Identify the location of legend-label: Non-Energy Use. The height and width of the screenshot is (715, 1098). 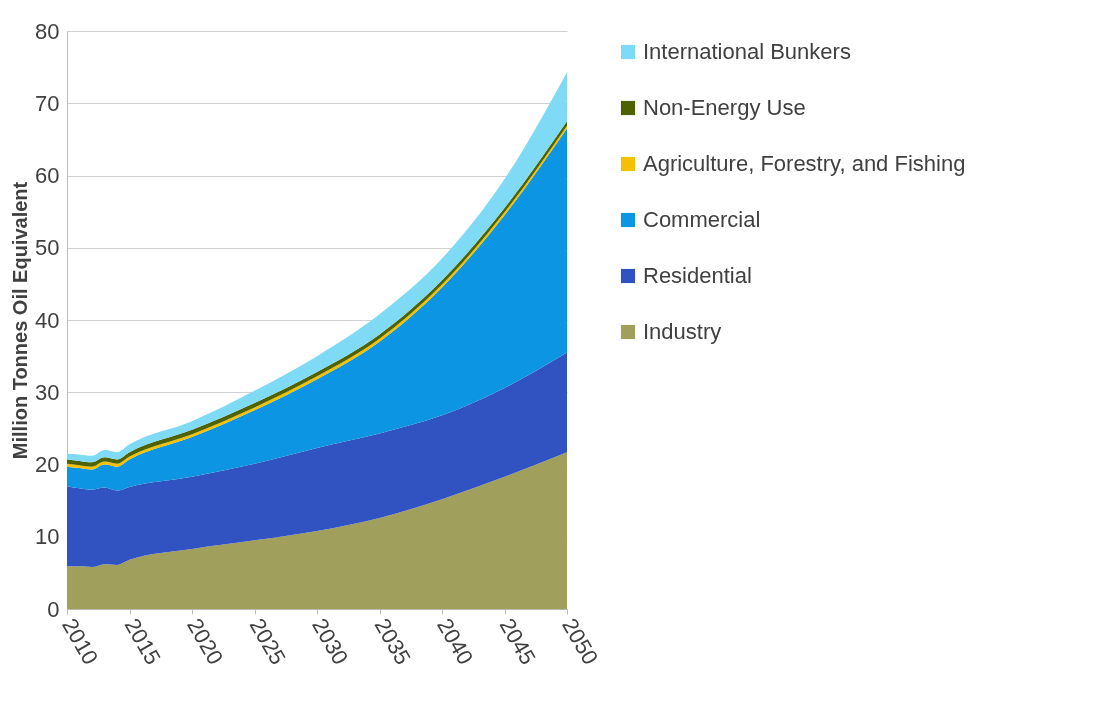
(724, 107).